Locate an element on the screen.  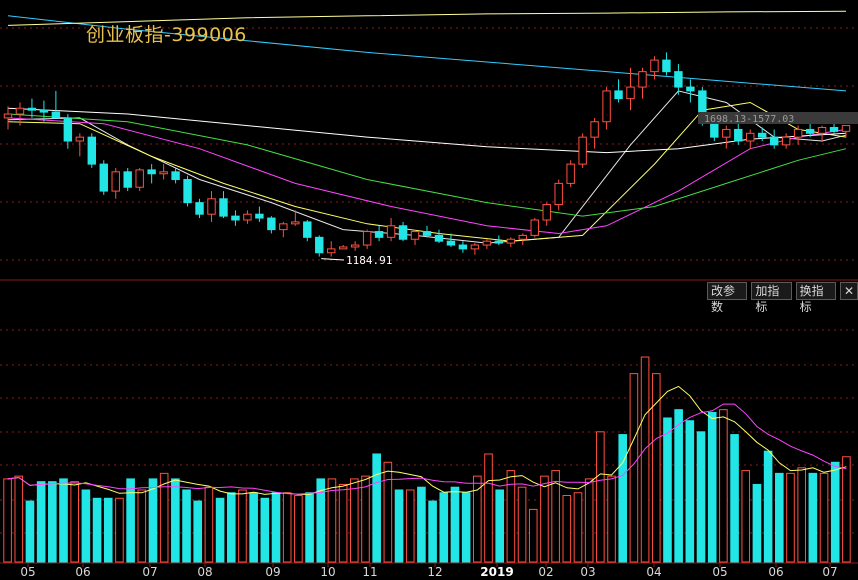
x-tick-label: 08 is located at coordinates (204, 572).